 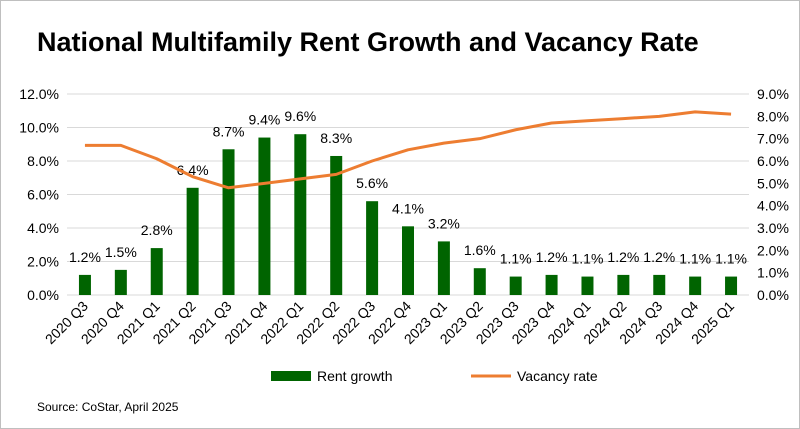 I want to click on bar-data-label: 8.3%, so click(x=336, y=138).